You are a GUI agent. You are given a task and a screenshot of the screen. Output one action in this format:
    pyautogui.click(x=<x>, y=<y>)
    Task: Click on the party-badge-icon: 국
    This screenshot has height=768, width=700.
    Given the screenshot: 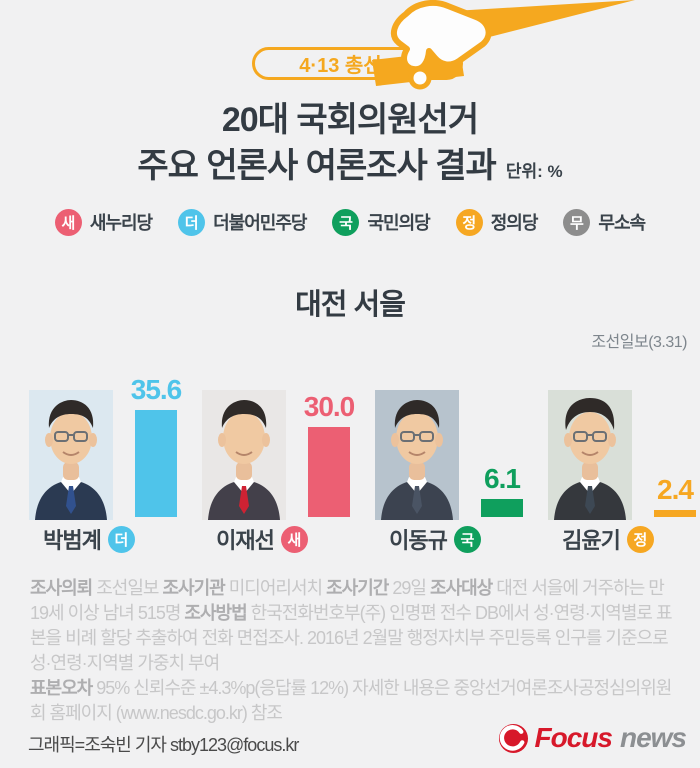 What is the action you would take?
    pyautogui.click(x=467, y=539)
    